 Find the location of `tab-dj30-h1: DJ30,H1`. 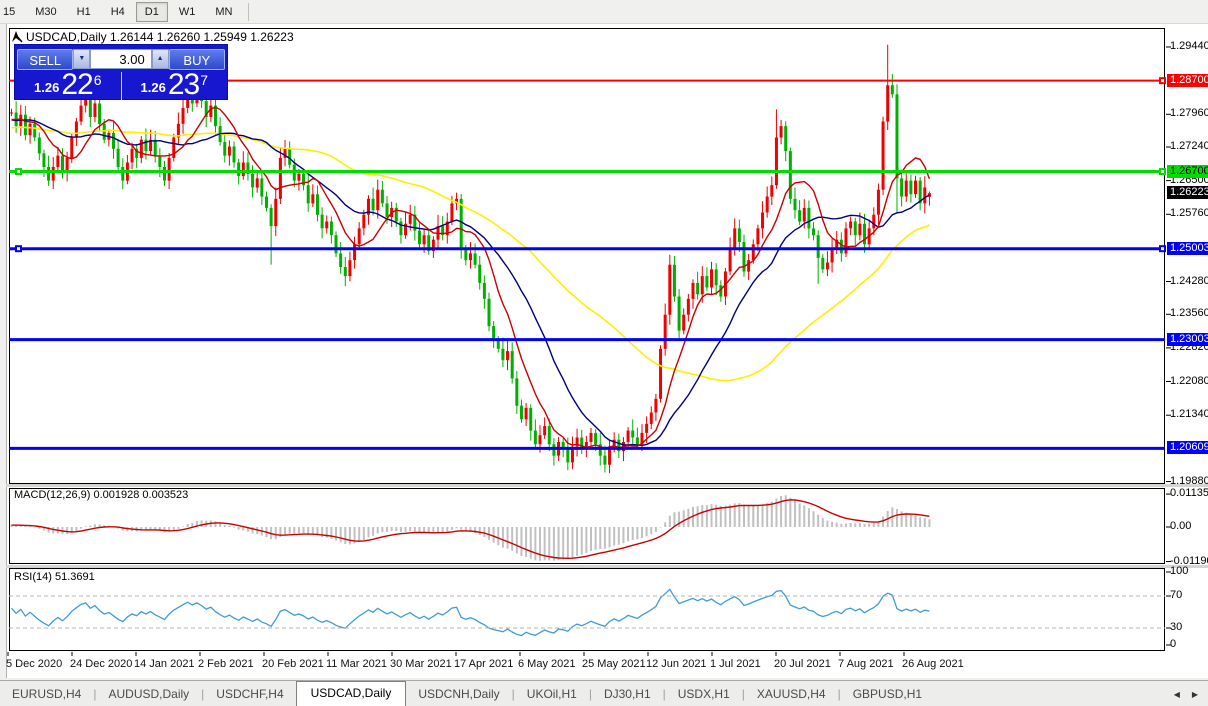

tab-dj30-h1: DJ30,H1 is located at coordinates (627, 694).